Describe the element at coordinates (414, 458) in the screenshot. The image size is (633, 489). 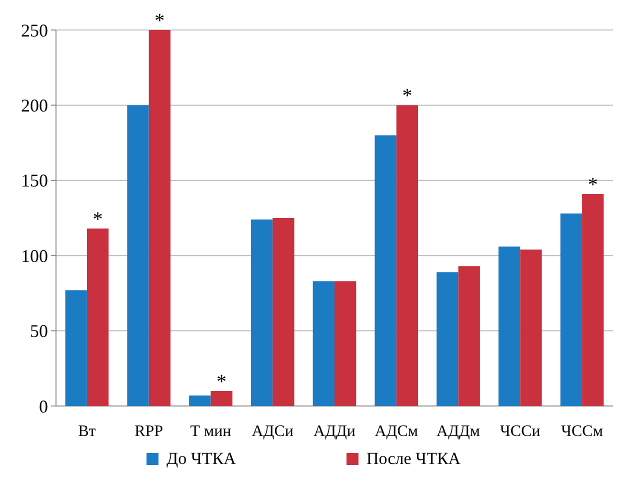
I see `legend-label: После ЧТКА` at that location.